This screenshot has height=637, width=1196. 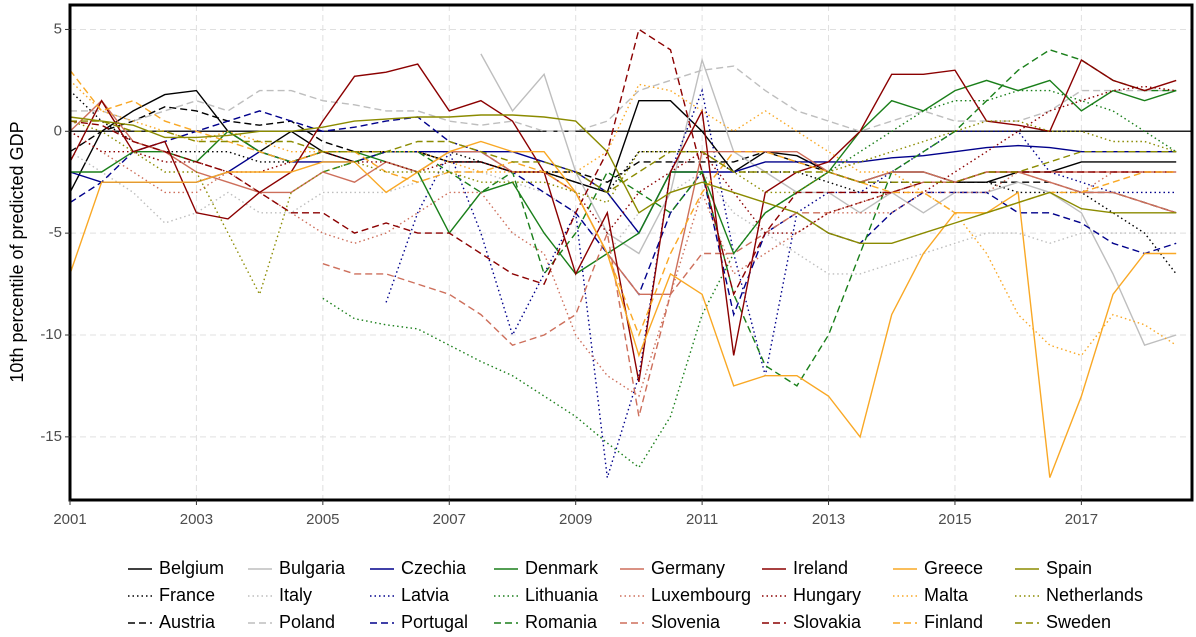 What do you see at coordinates (187, 622) in the screenshot?
I see `legend-label: Austria` at bounding box center [187, 622].